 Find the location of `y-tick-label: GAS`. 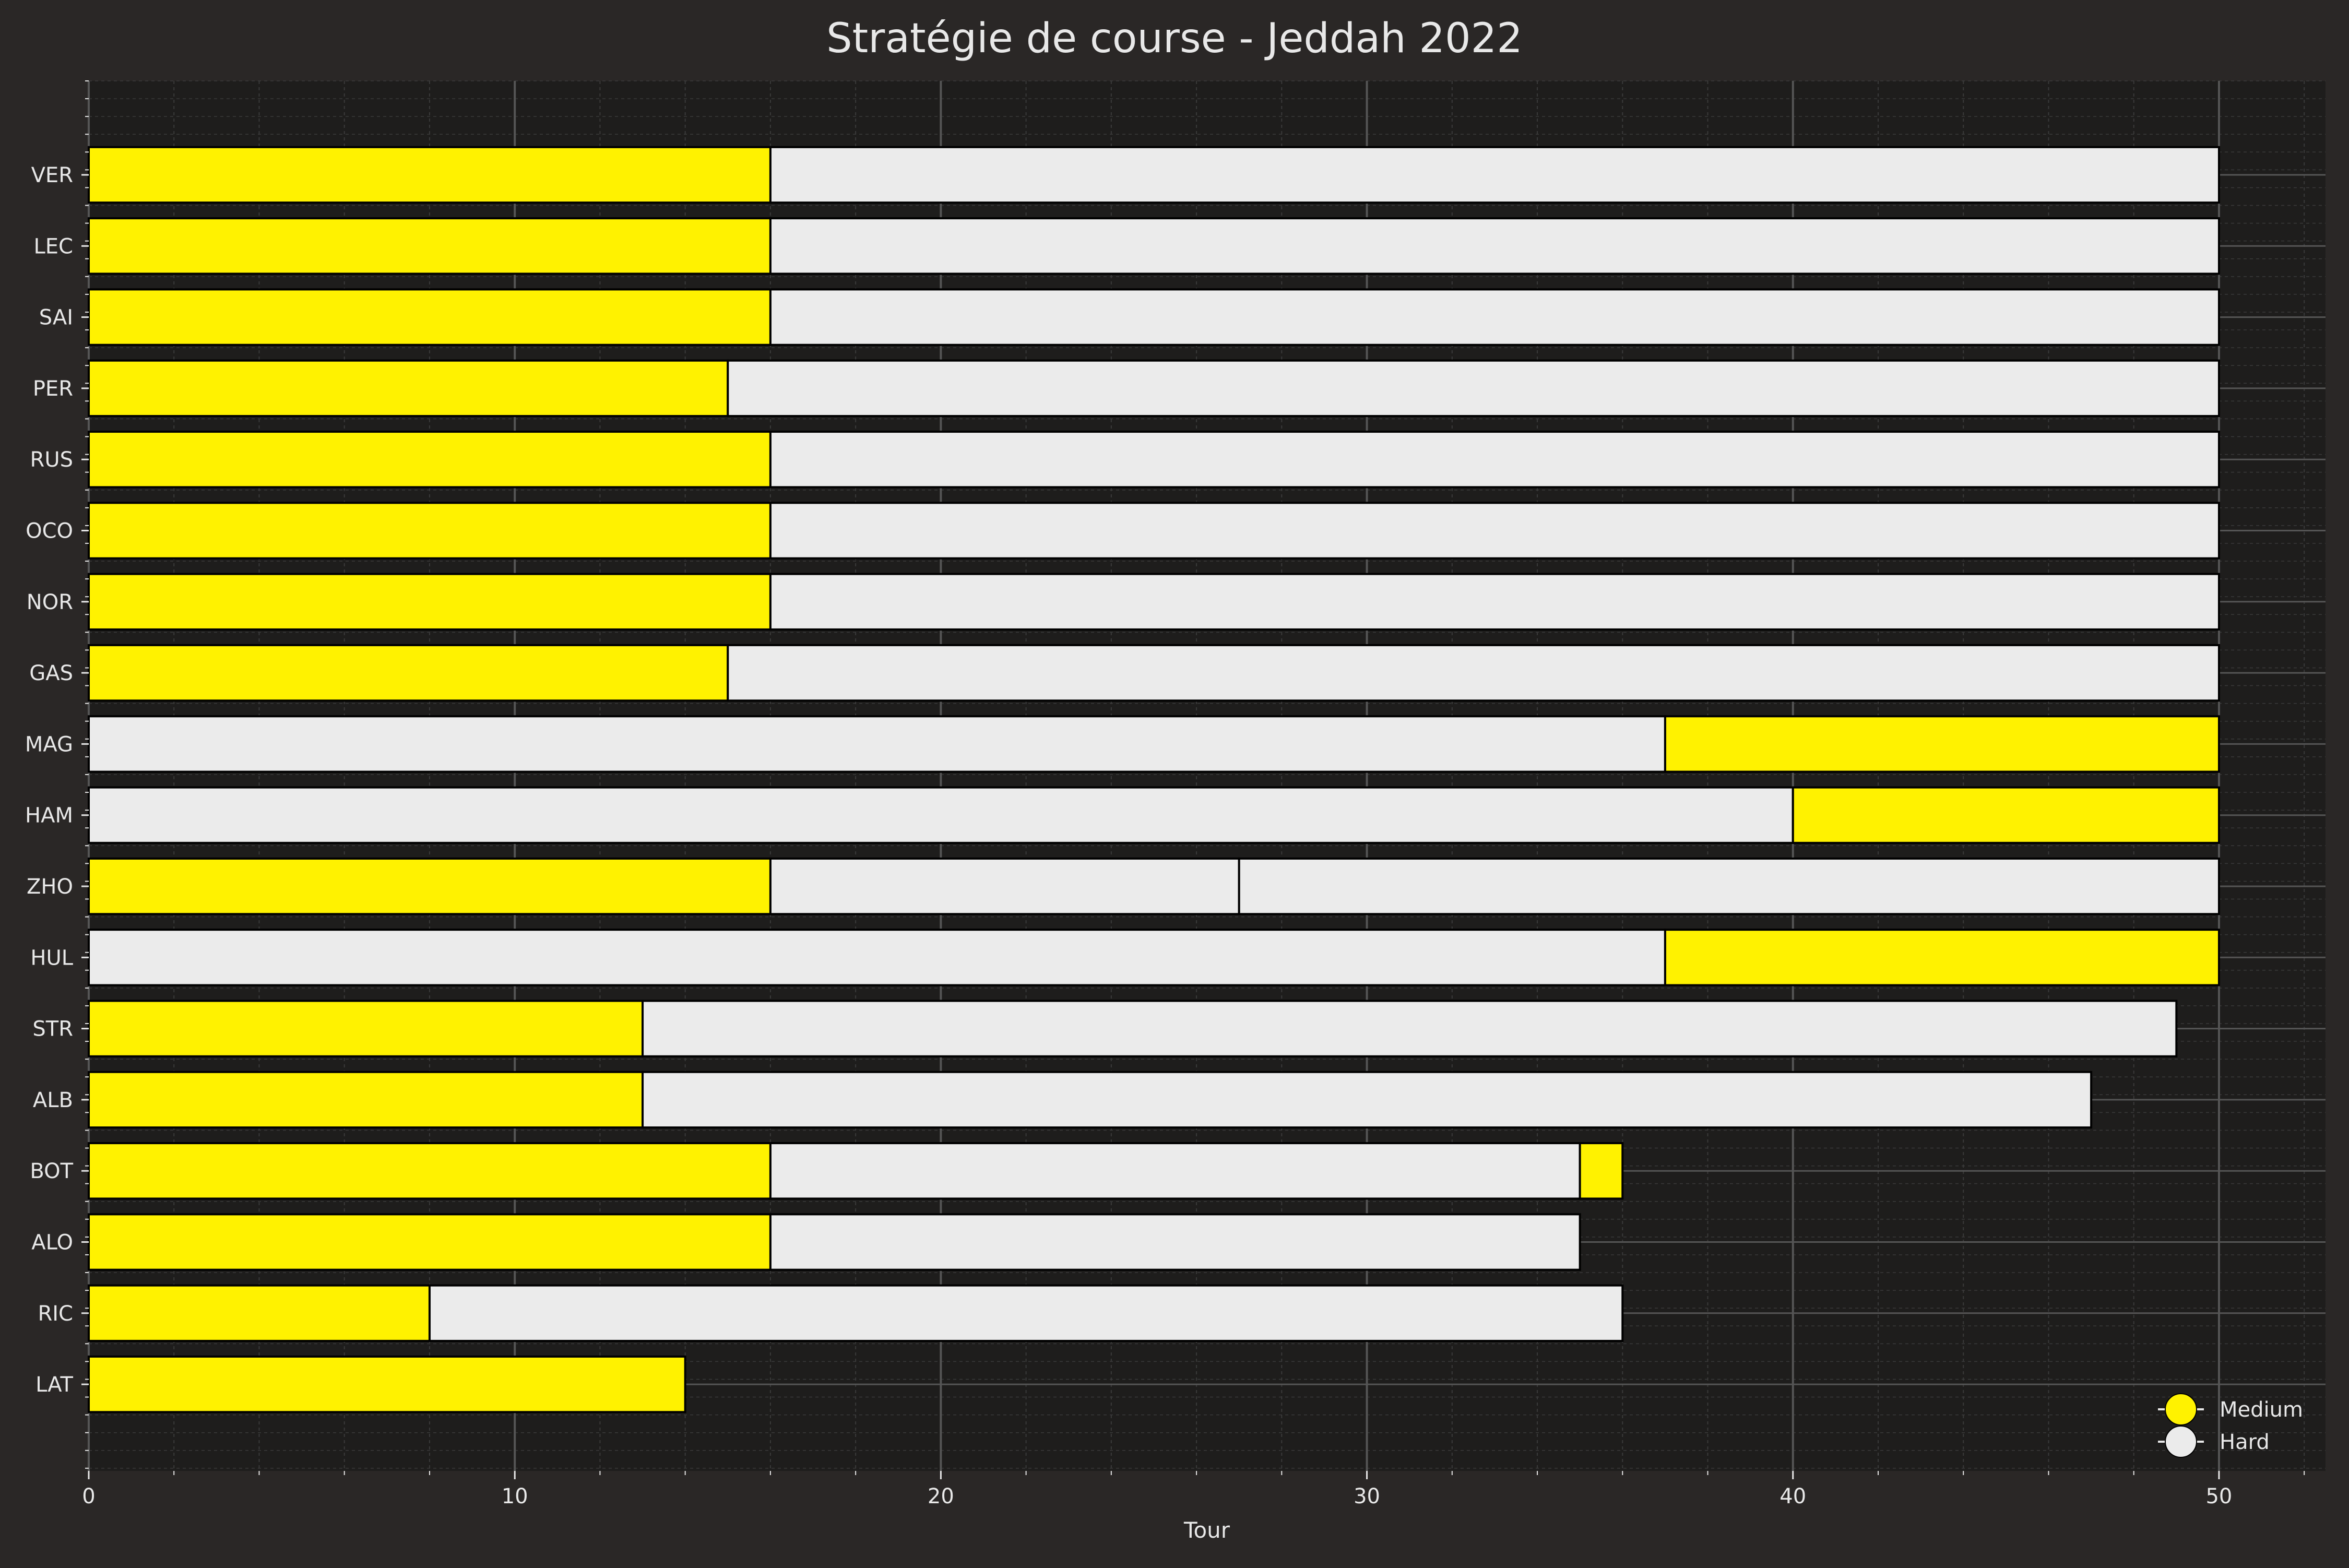

y-tick-label: GAS is located at coordinates (51, 673).